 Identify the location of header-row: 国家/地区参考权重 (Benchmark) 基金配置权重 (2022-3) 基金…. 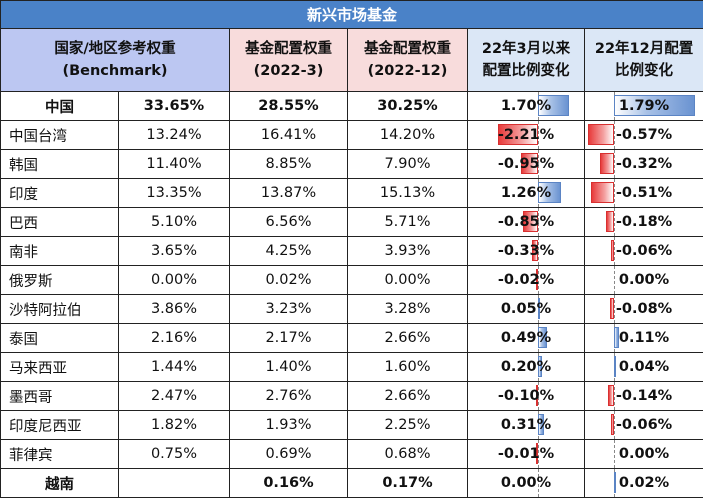
(352, 60).